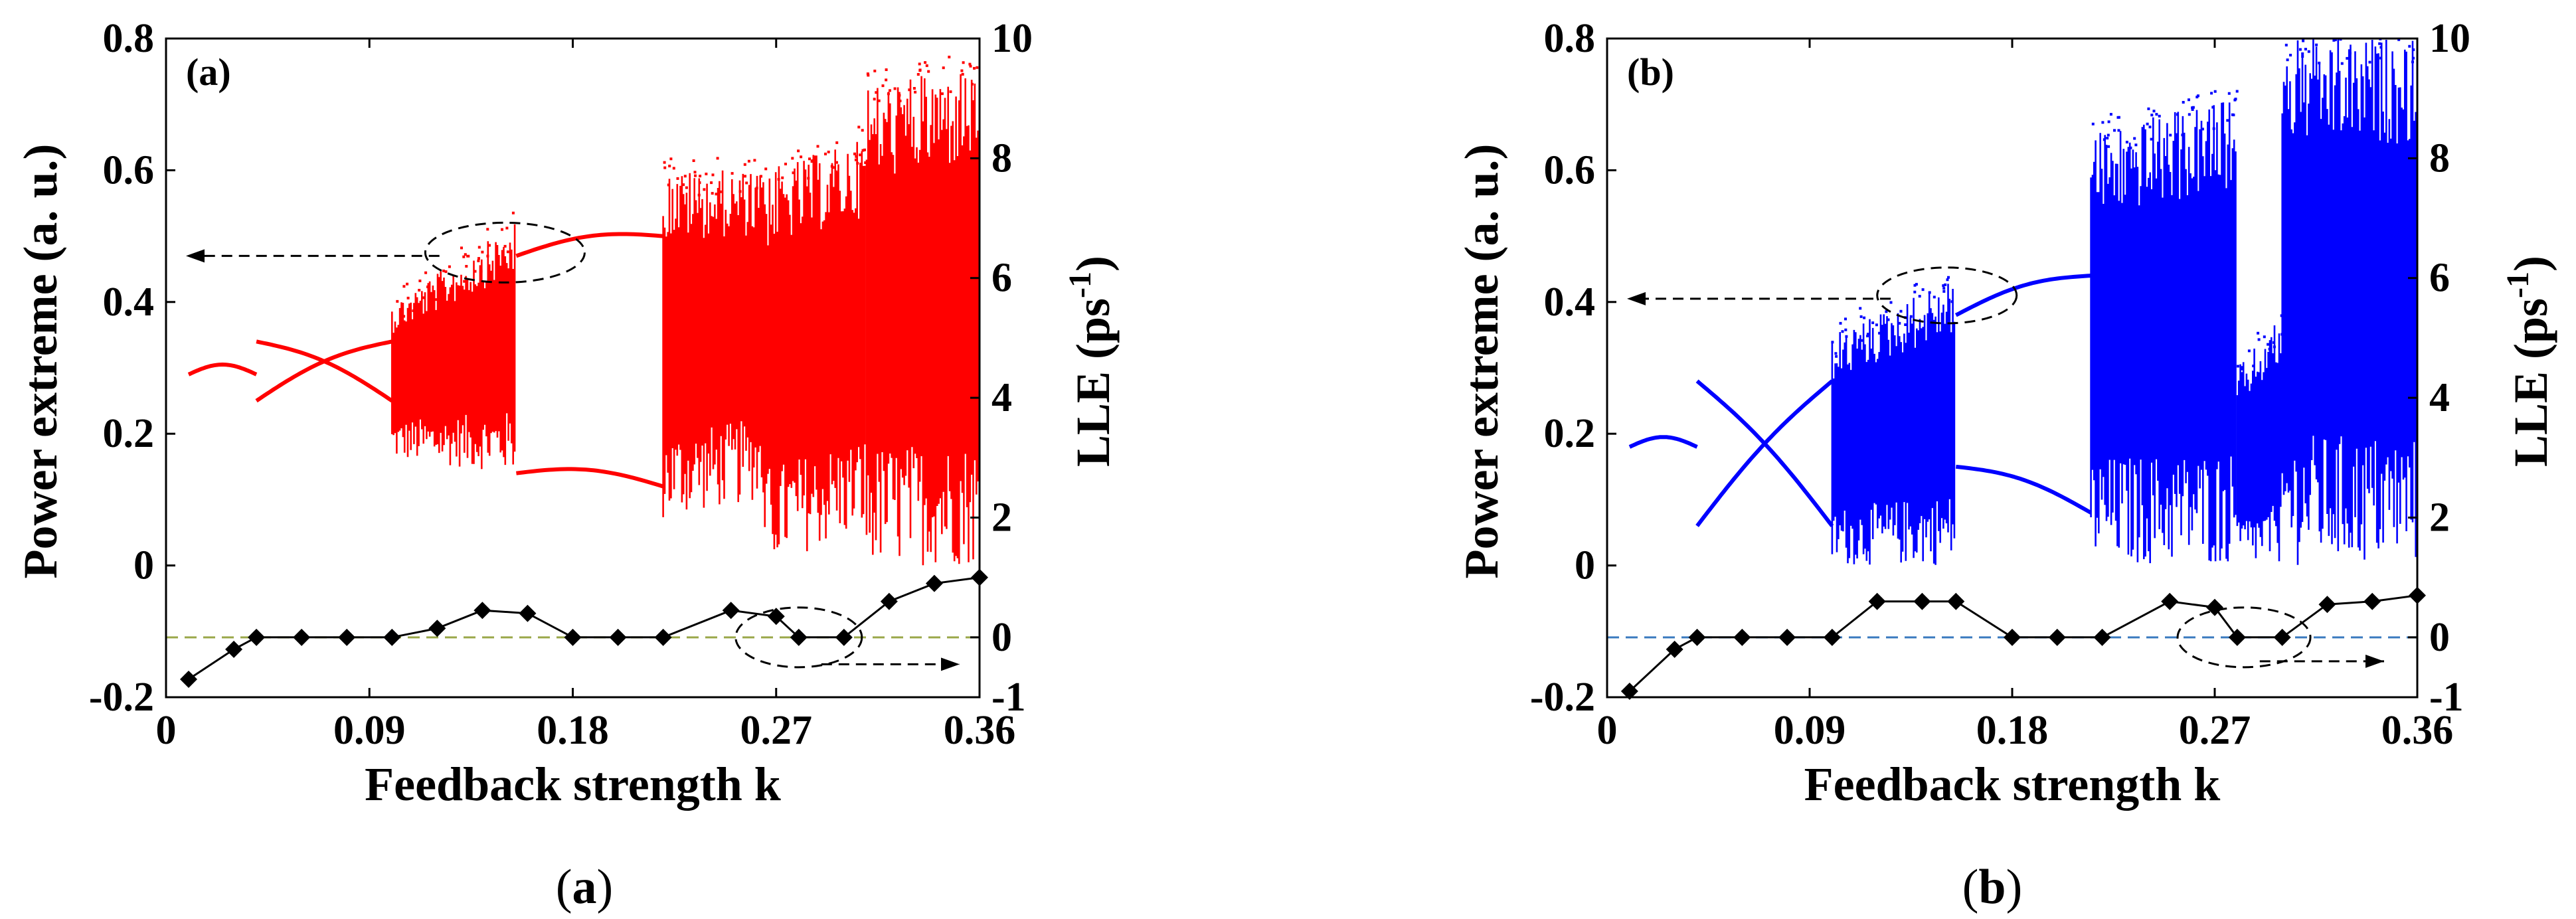 This screenshot has height=919, width=2576. Describe the element at coordinates (1080, 285) in the screenshot. I see `chart-a-ylabel-right-exp: -1` at that location.